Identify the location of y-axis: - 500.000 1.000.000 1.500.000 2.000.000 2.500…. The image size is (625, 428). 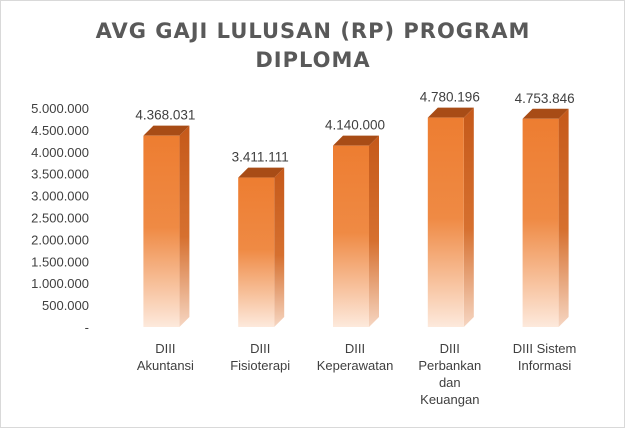
(60, 218).